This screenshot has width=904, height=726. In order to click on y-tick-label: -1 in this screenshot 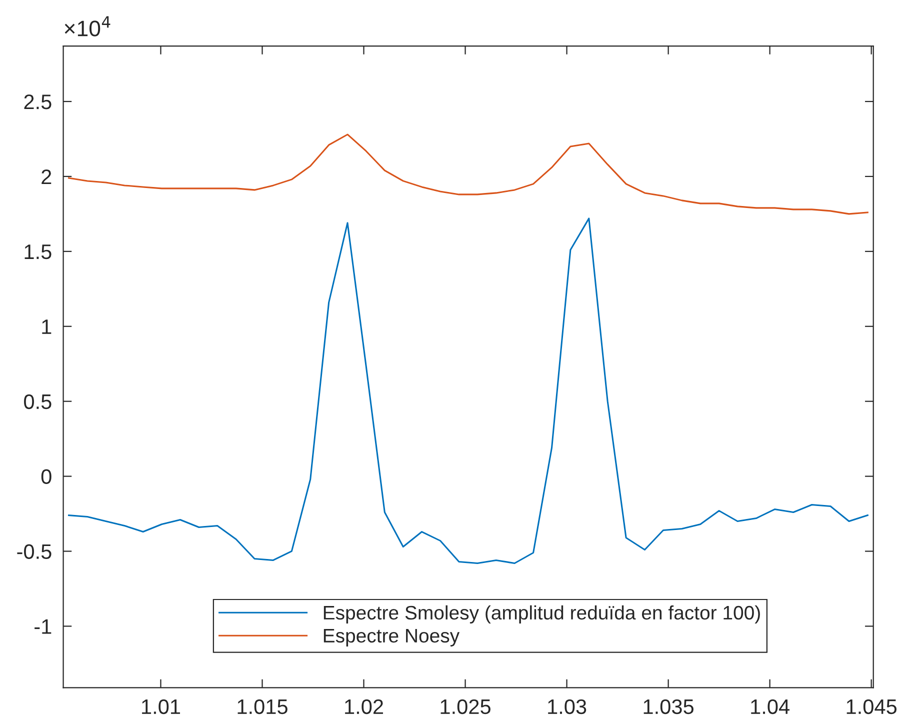, I will do `click(43, 626)`.